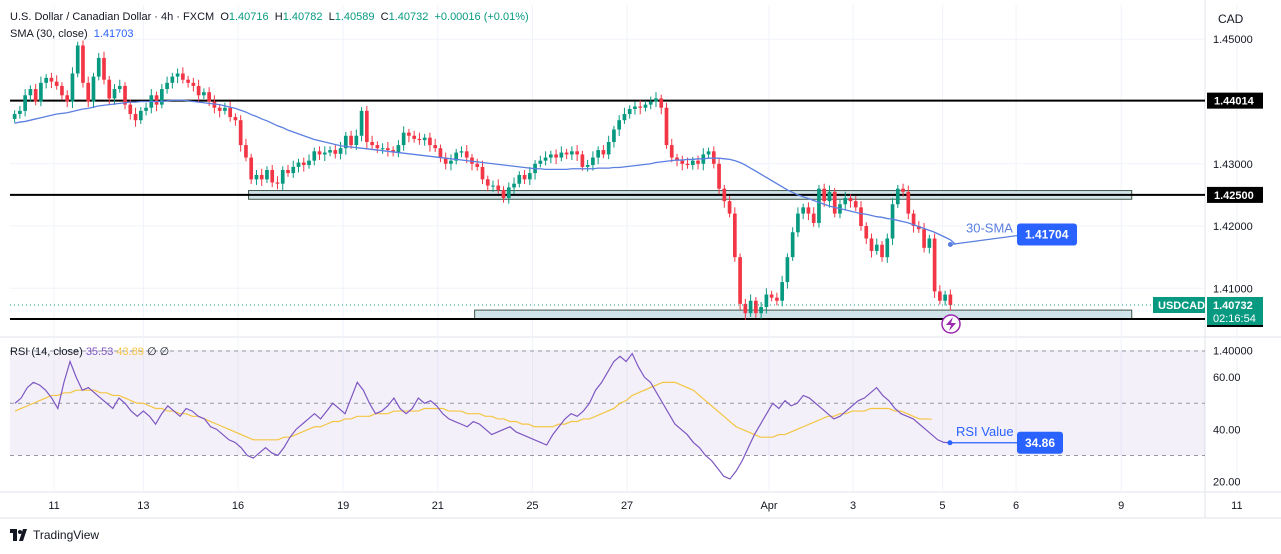 The image size is (1281, 554). I want to click on rsi-callout-badge, so click(1040, 442).